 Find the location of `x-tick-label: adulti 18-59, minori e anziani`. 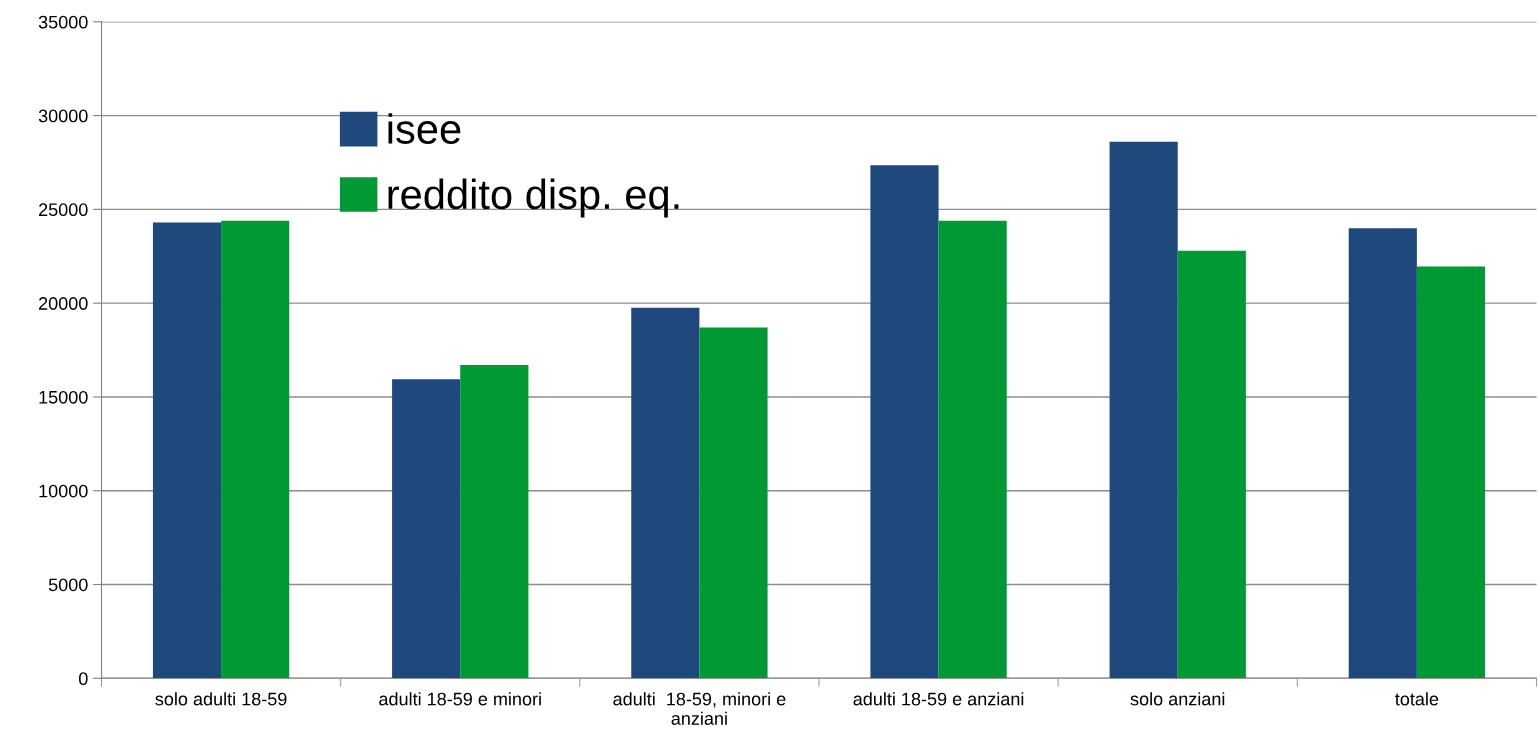

x-tick-label: adulti 18-59, minori e anziani is located at coordinates (699, 708).